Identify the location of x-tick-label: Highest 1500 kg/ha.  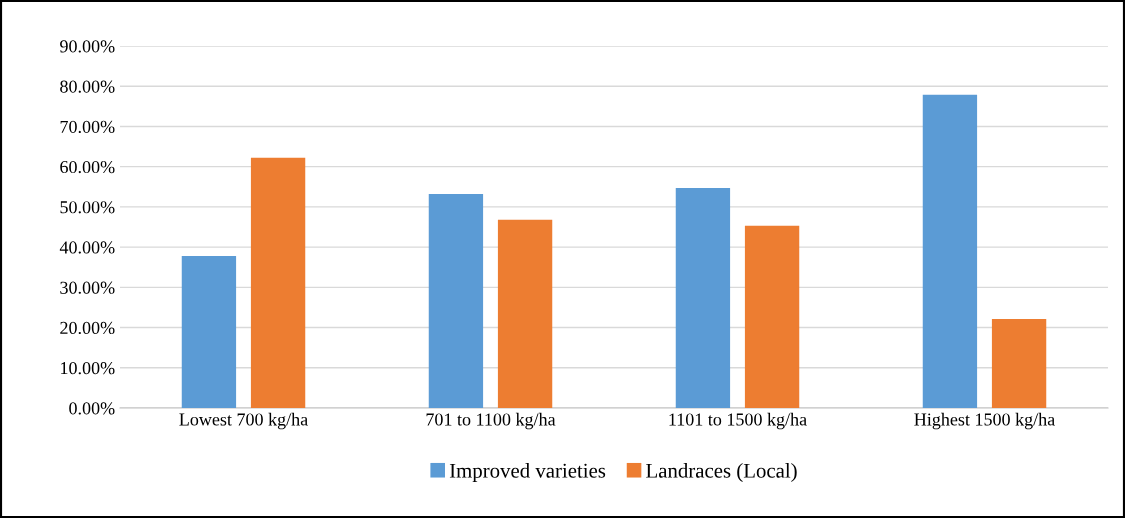
(984, 421).